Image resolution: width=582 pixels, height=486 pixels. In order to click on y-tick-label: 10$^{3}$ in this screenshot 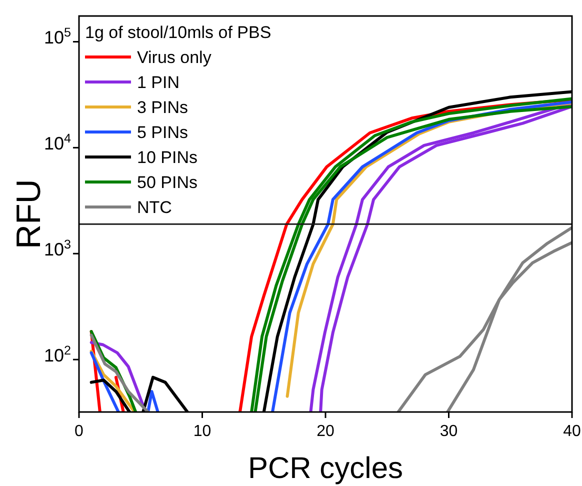, I will do `click(57, 248)`.